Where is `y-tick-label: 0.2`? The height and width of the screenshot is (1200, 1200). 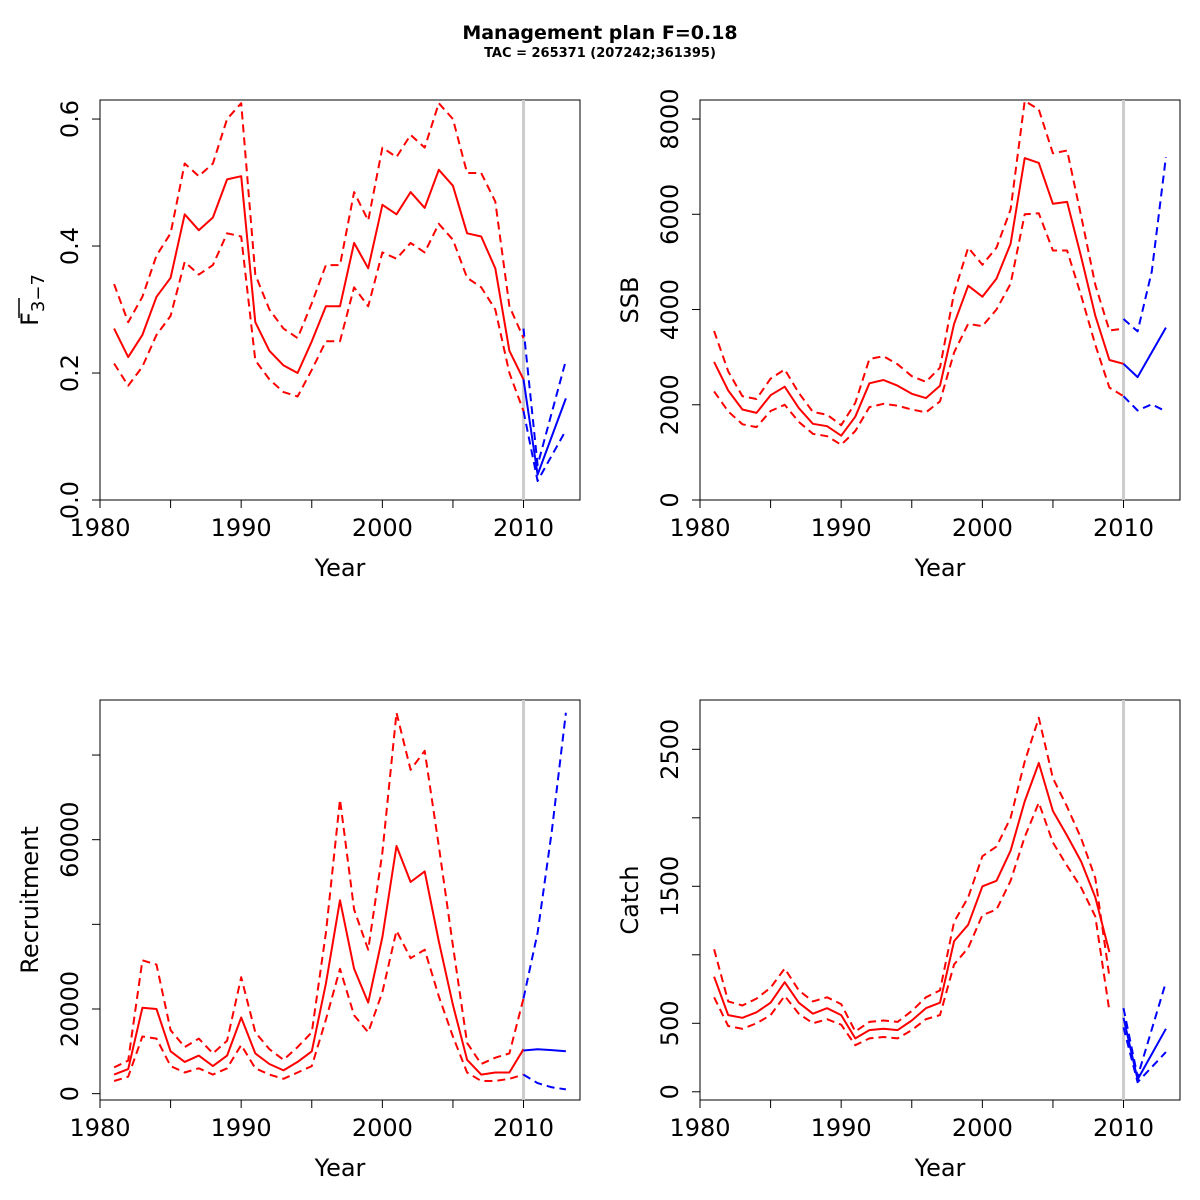 y-tick-label: 0.2 is located at coordinates (70, 373).